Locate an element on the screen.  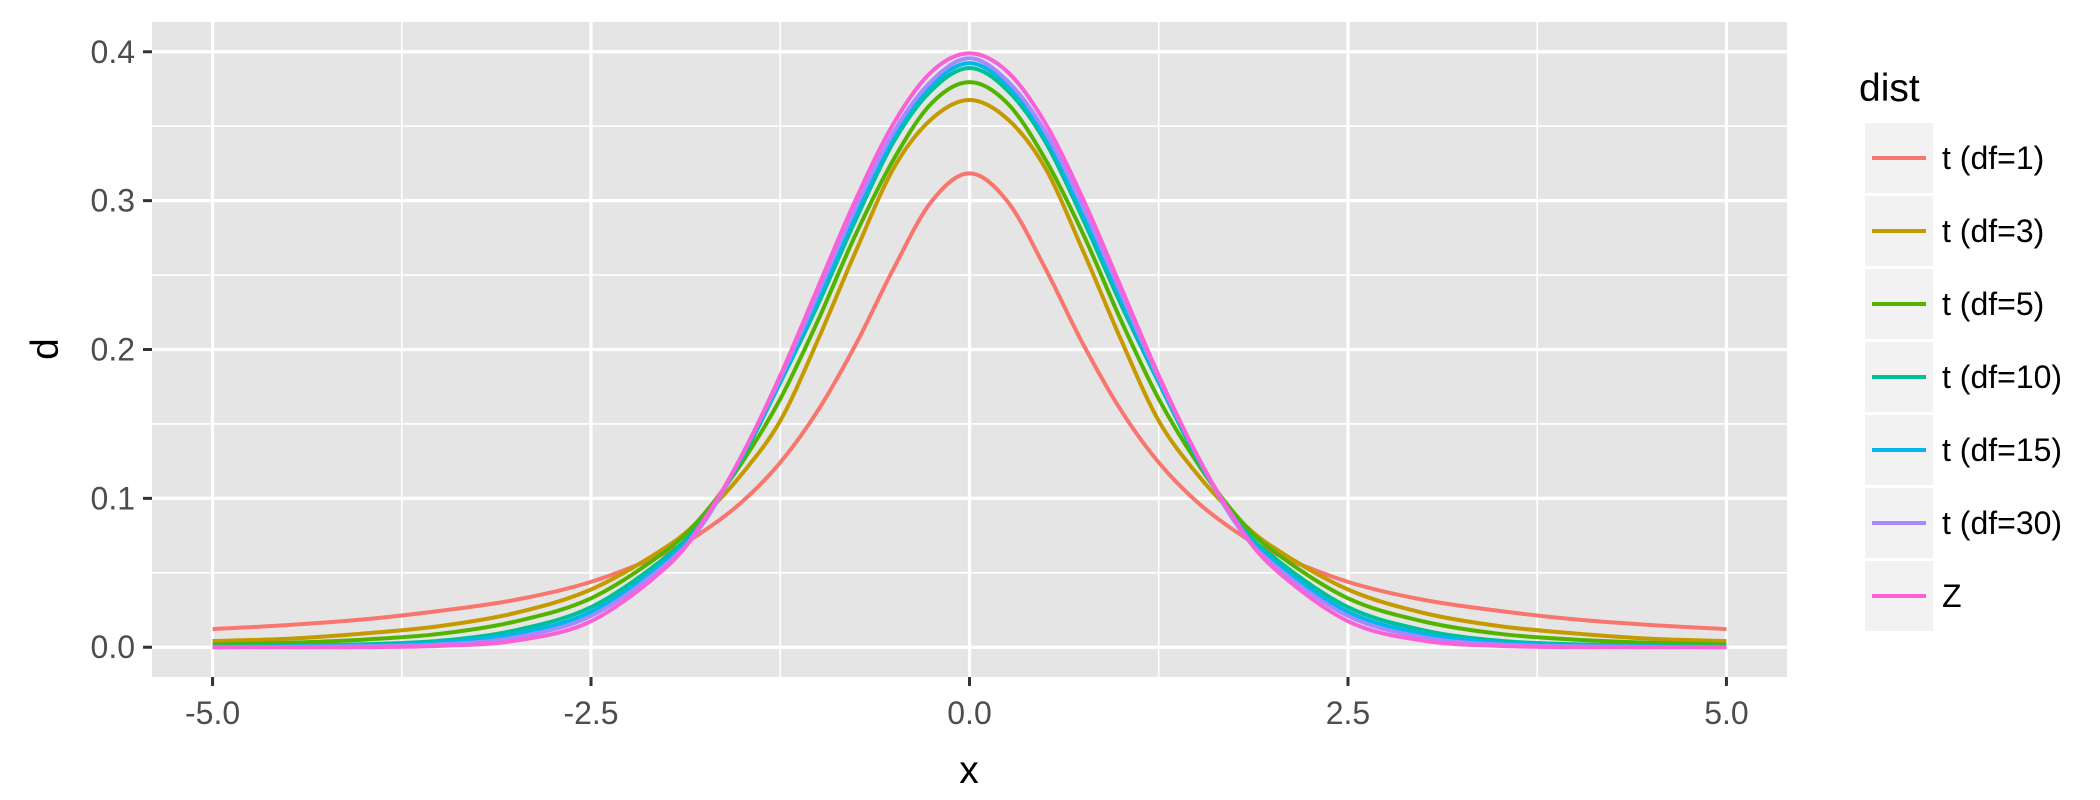
x-tick-label: 5.0 is located at coordinates (1726, 713).